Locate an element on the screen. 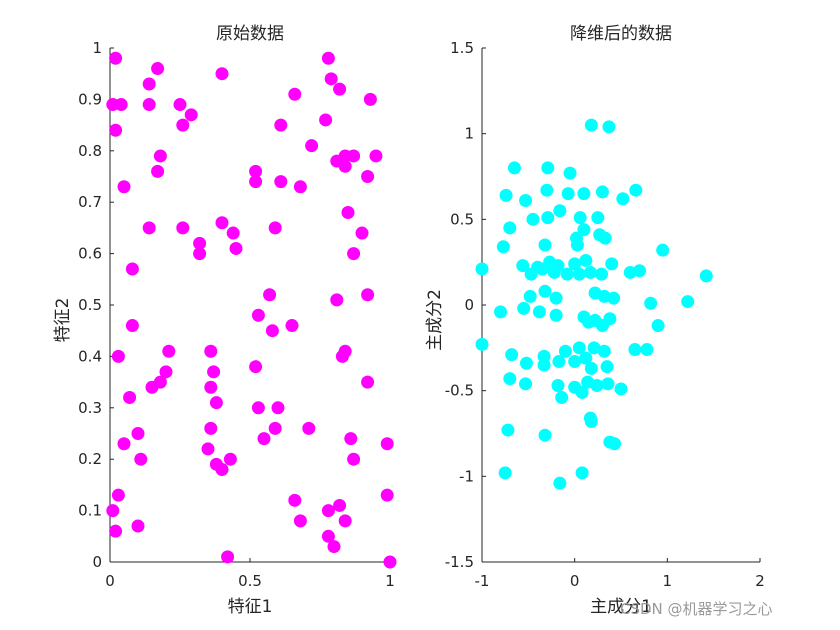 The height and width of the screenshot is (630, 840). y-tick-label: 0.1 is located at coordinates (90, 511).